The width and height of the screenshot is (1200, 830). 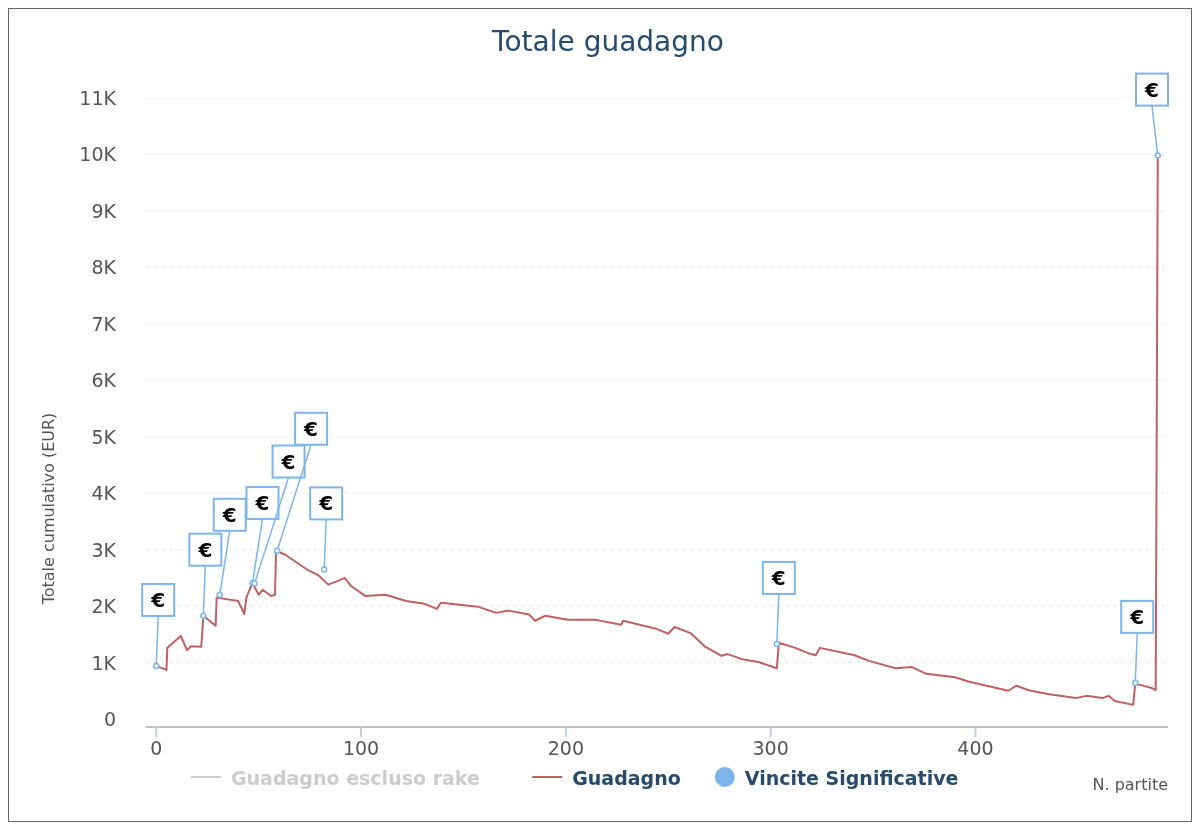 What do you see at coordinates (104, 323) in the screenshot?
I see `y-tick-label: 7K` at bounding box center [104, 323].